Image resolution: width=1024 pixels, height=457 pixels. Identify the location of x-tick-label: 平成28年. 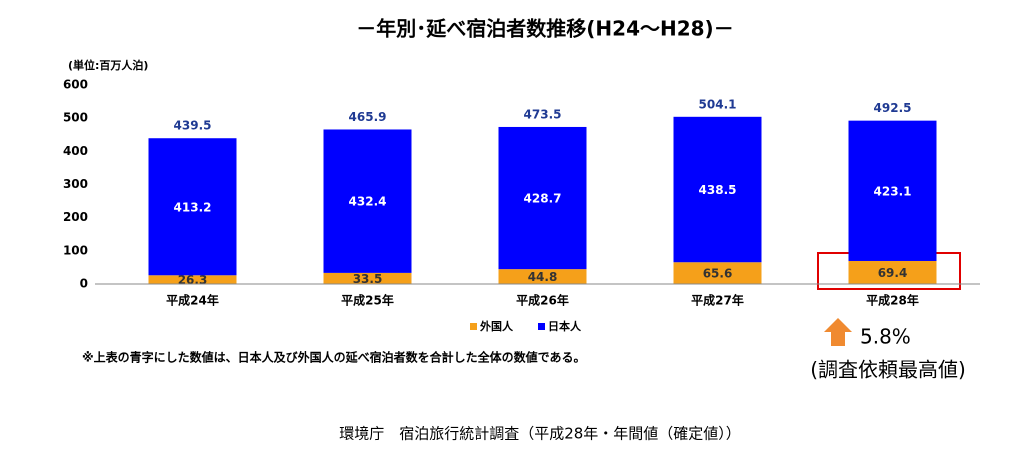
(892, 300).